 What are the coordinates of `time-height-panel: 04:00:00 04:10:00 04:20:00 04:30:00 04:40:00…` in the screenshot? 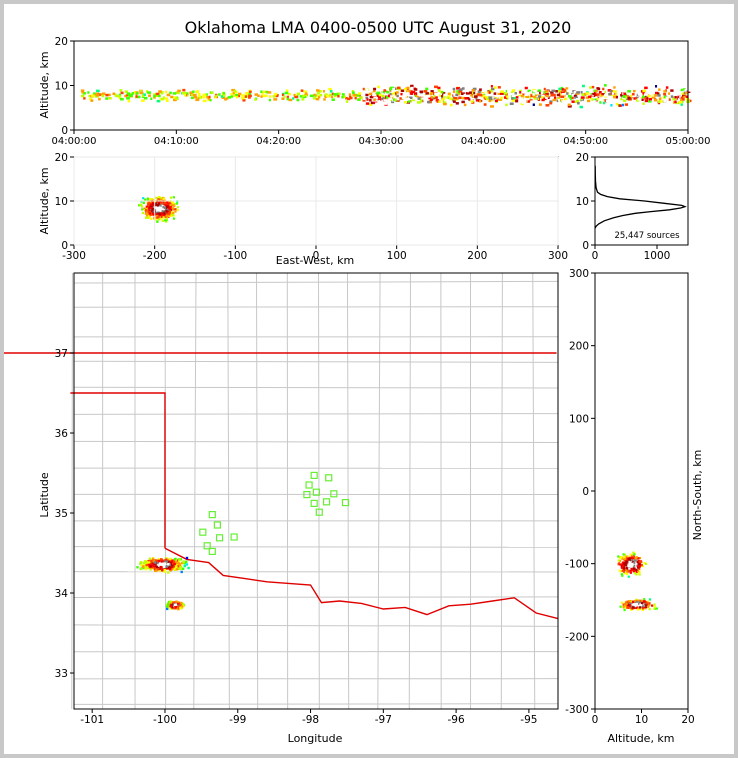 It's located at (374, 91).